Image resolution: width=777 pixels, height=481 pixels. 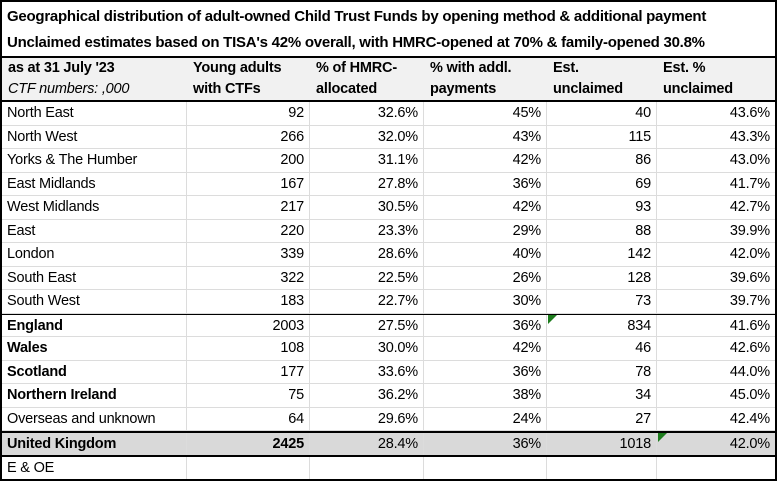 I want to click on value-cell: 23.3%, so click(x=367, y=230).